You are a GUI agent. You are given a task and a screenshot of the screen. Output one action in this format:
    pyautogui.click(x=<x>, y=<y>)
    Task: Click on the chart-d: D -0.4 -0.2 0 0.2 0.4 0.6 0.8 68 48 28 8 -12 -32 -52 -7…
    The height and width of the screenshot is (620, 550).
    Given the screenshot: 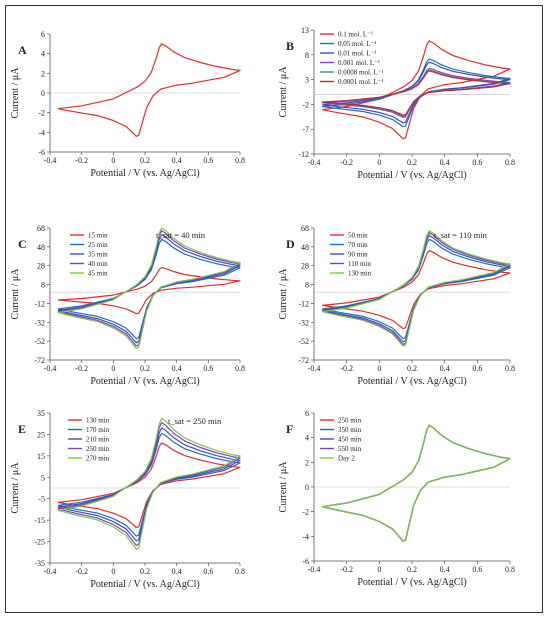 What is the action you would take?
    pyautogui.click(x=396, y=305)
    